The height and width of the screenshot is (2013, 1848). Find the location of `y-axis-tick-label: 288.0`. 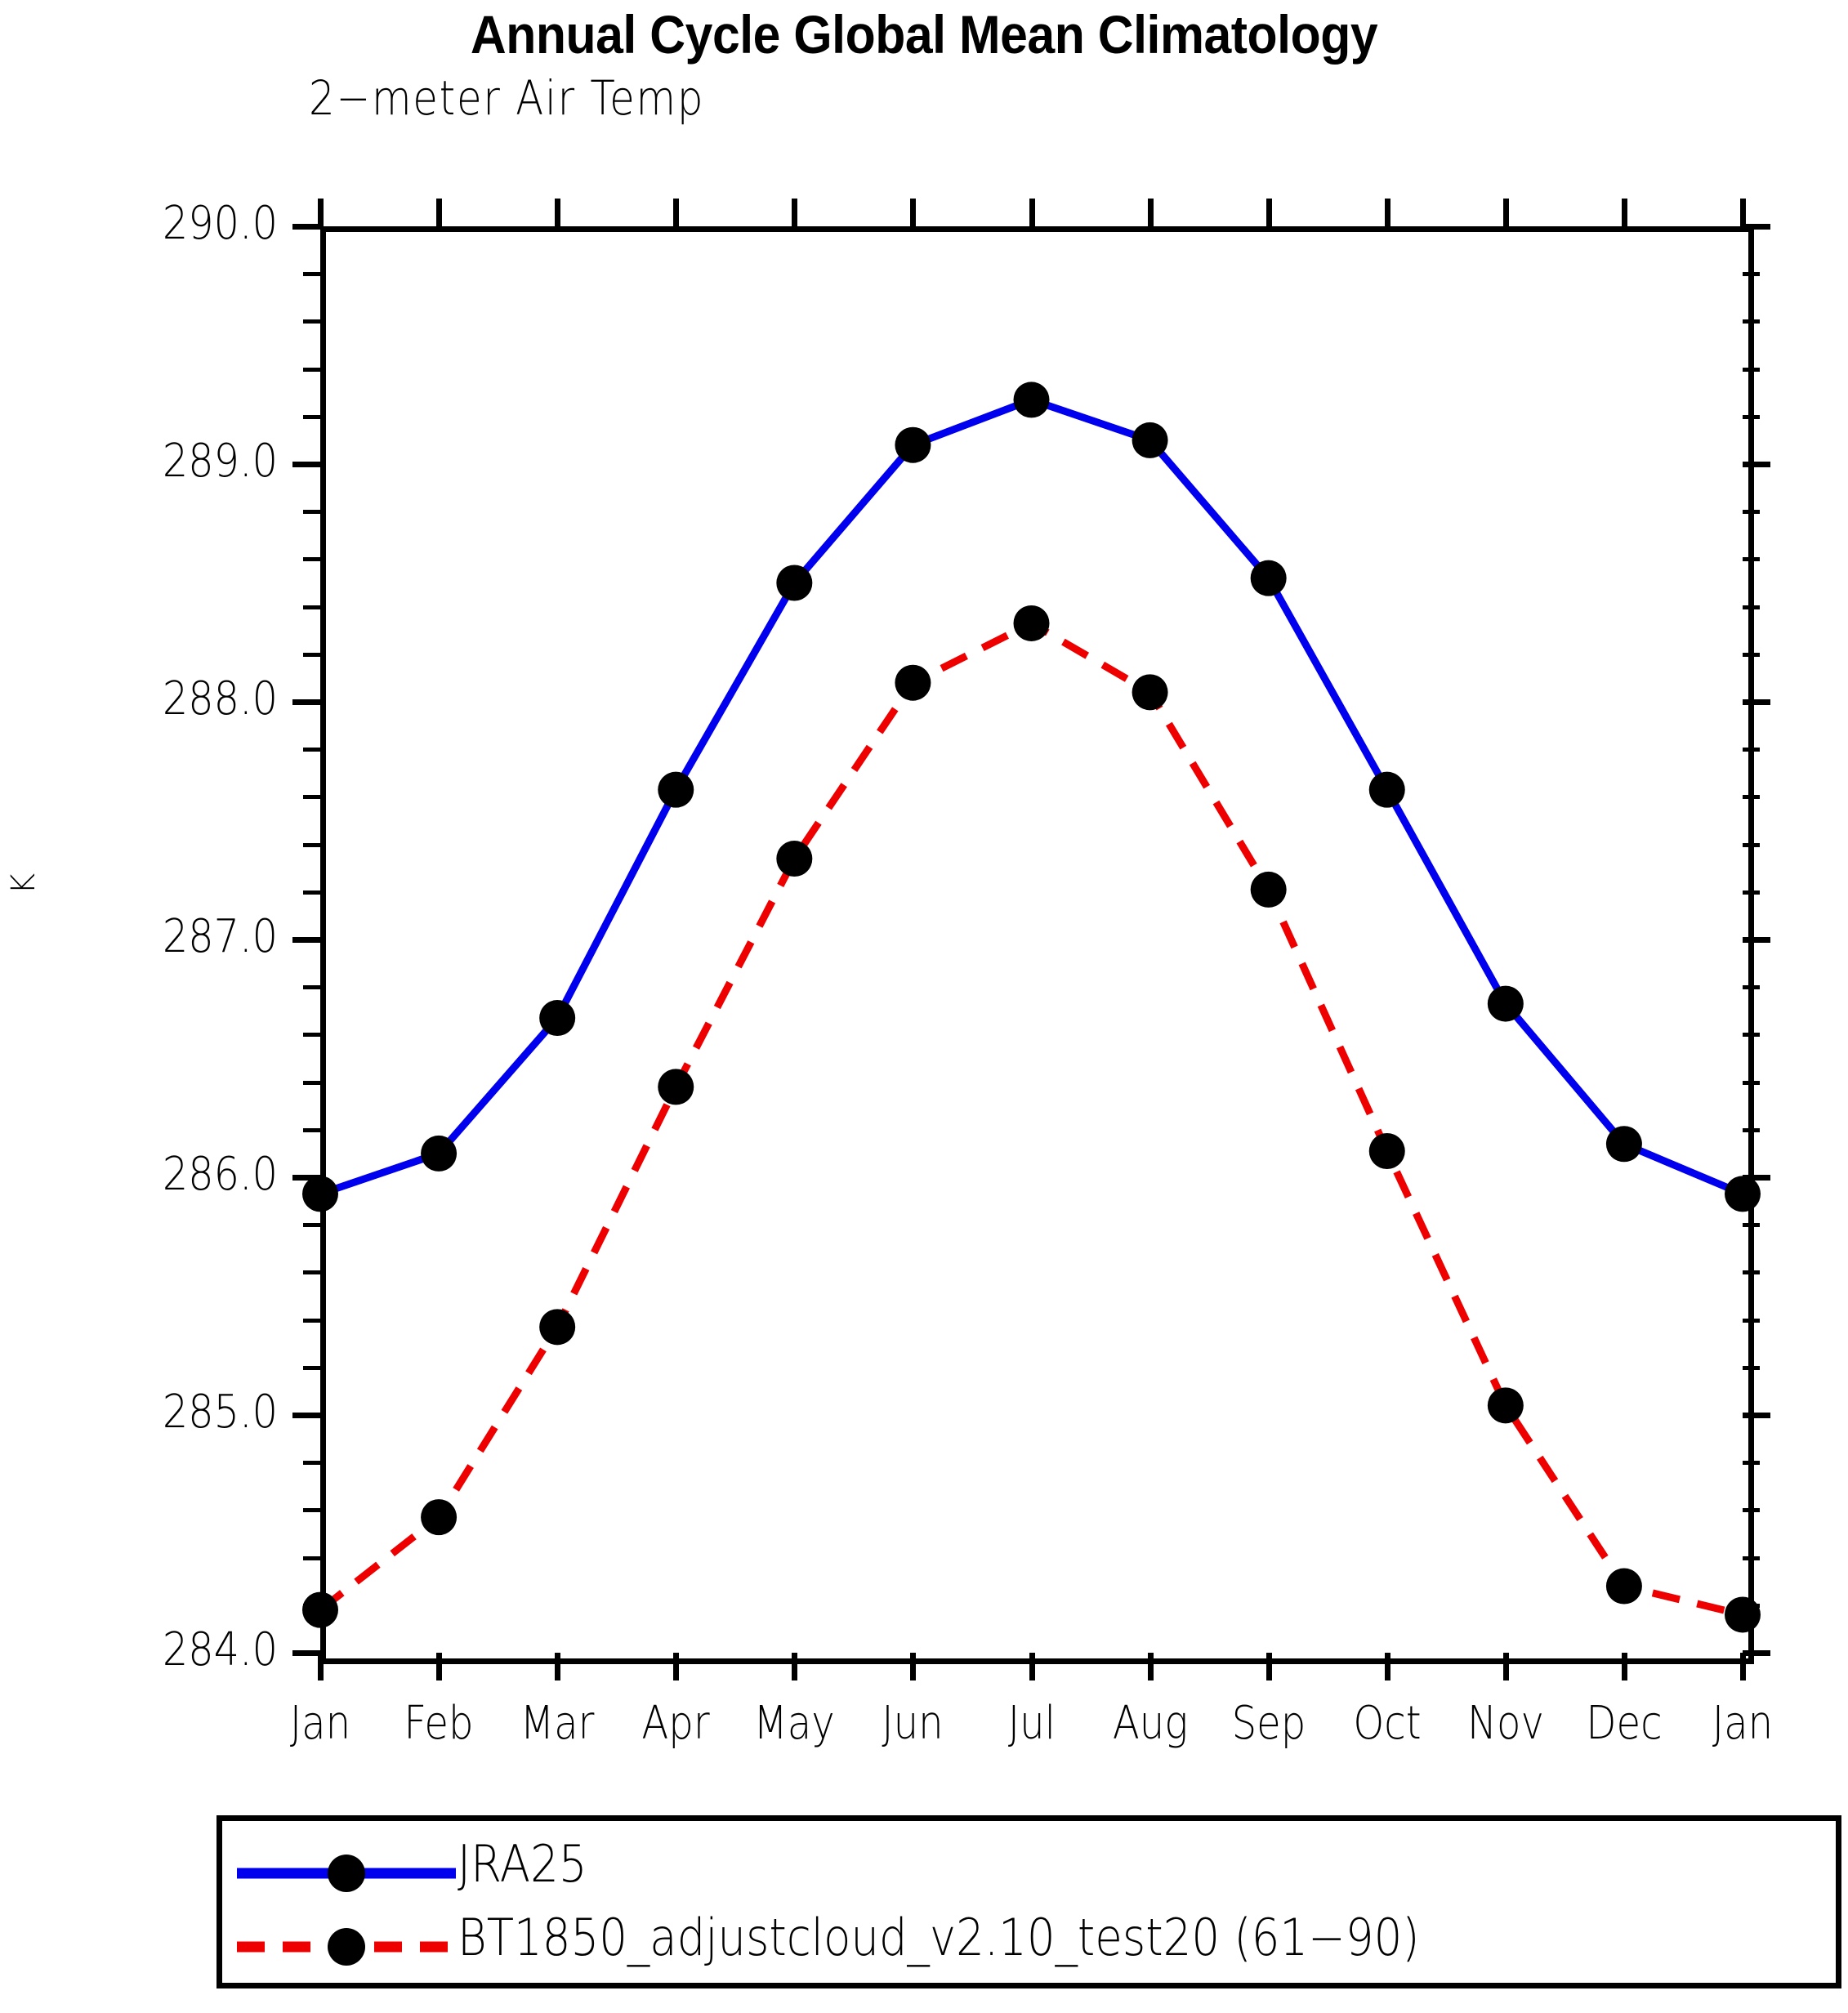

y-axis-tick-label: 288.0 is located at coordinates (220, 698).